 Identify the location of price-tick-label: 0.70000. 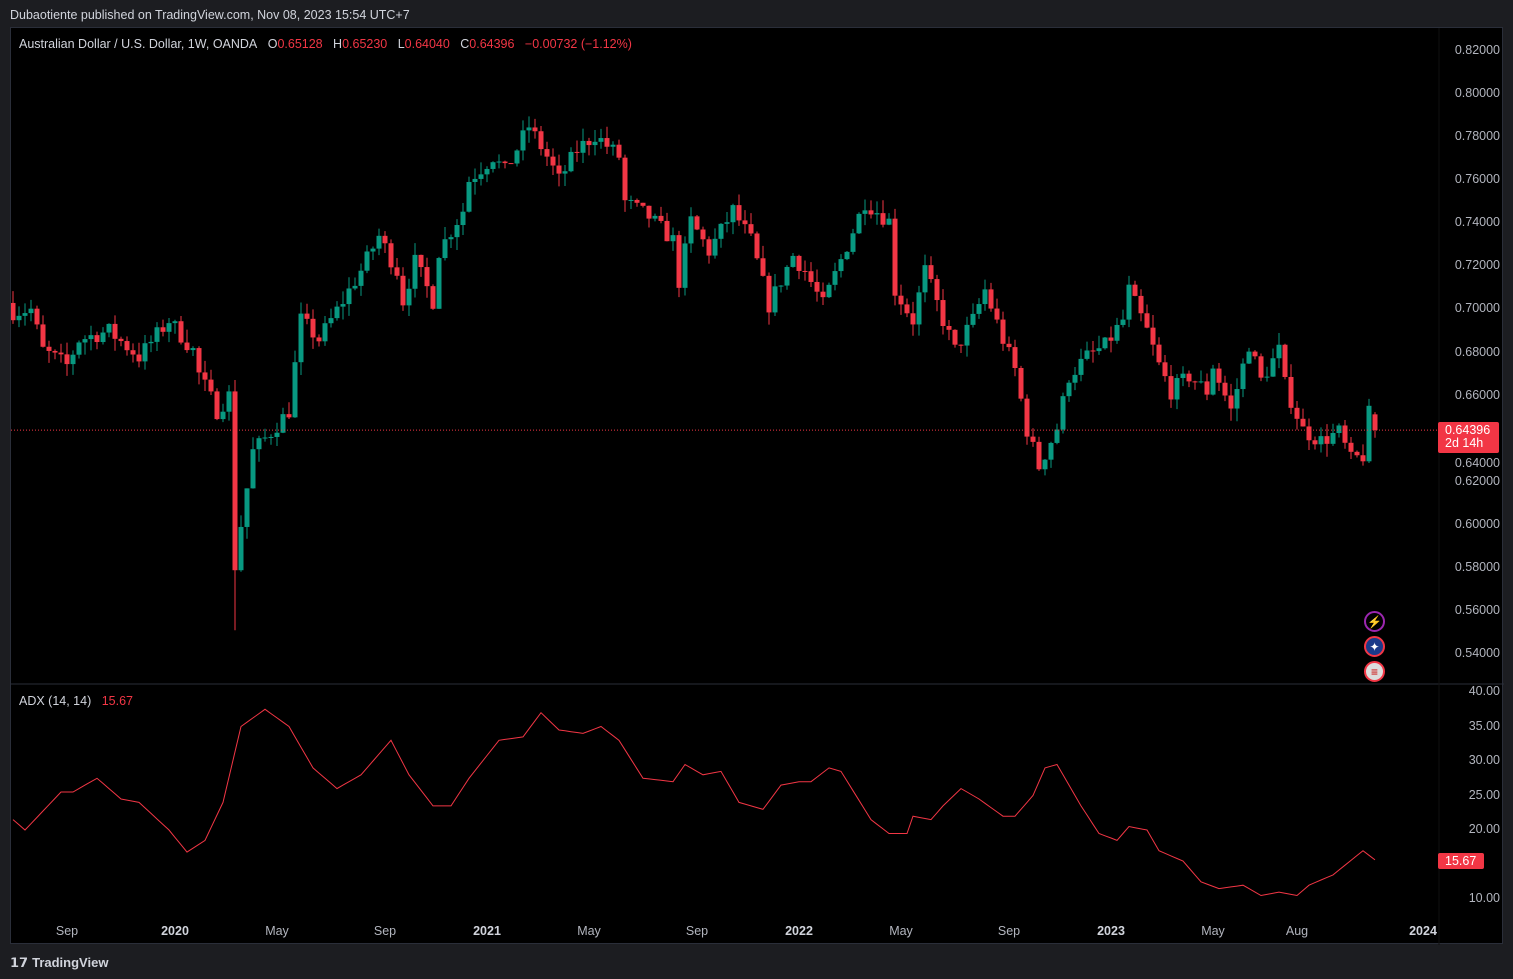
(1477, 308).